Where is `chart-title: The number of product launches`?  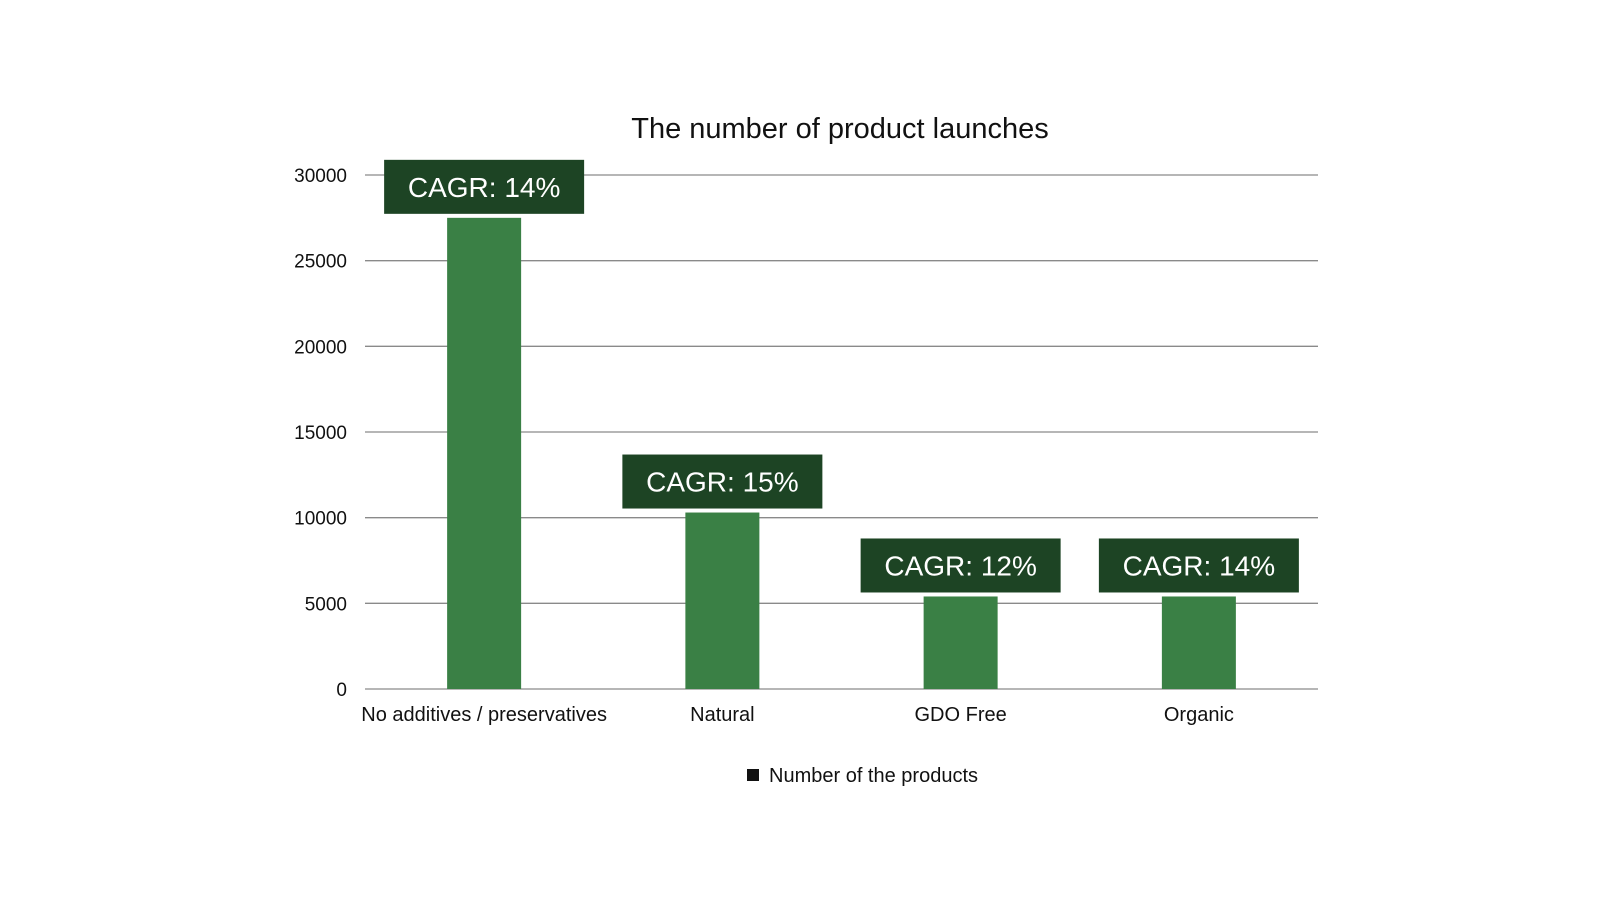
chart-title: The number of product launches is located at coordinates (840, 129).